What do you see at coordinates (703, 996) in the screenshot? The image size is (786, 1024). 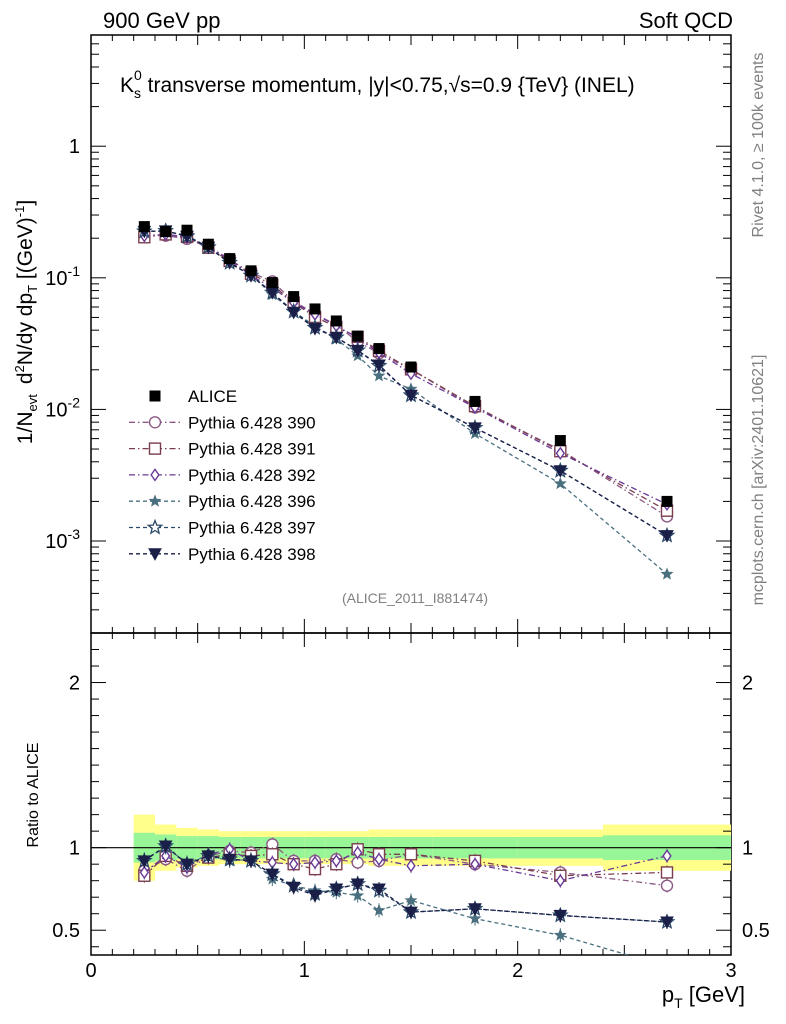 I see `x-axis-label: pT [GeV]` at bounding box center [703, 996].